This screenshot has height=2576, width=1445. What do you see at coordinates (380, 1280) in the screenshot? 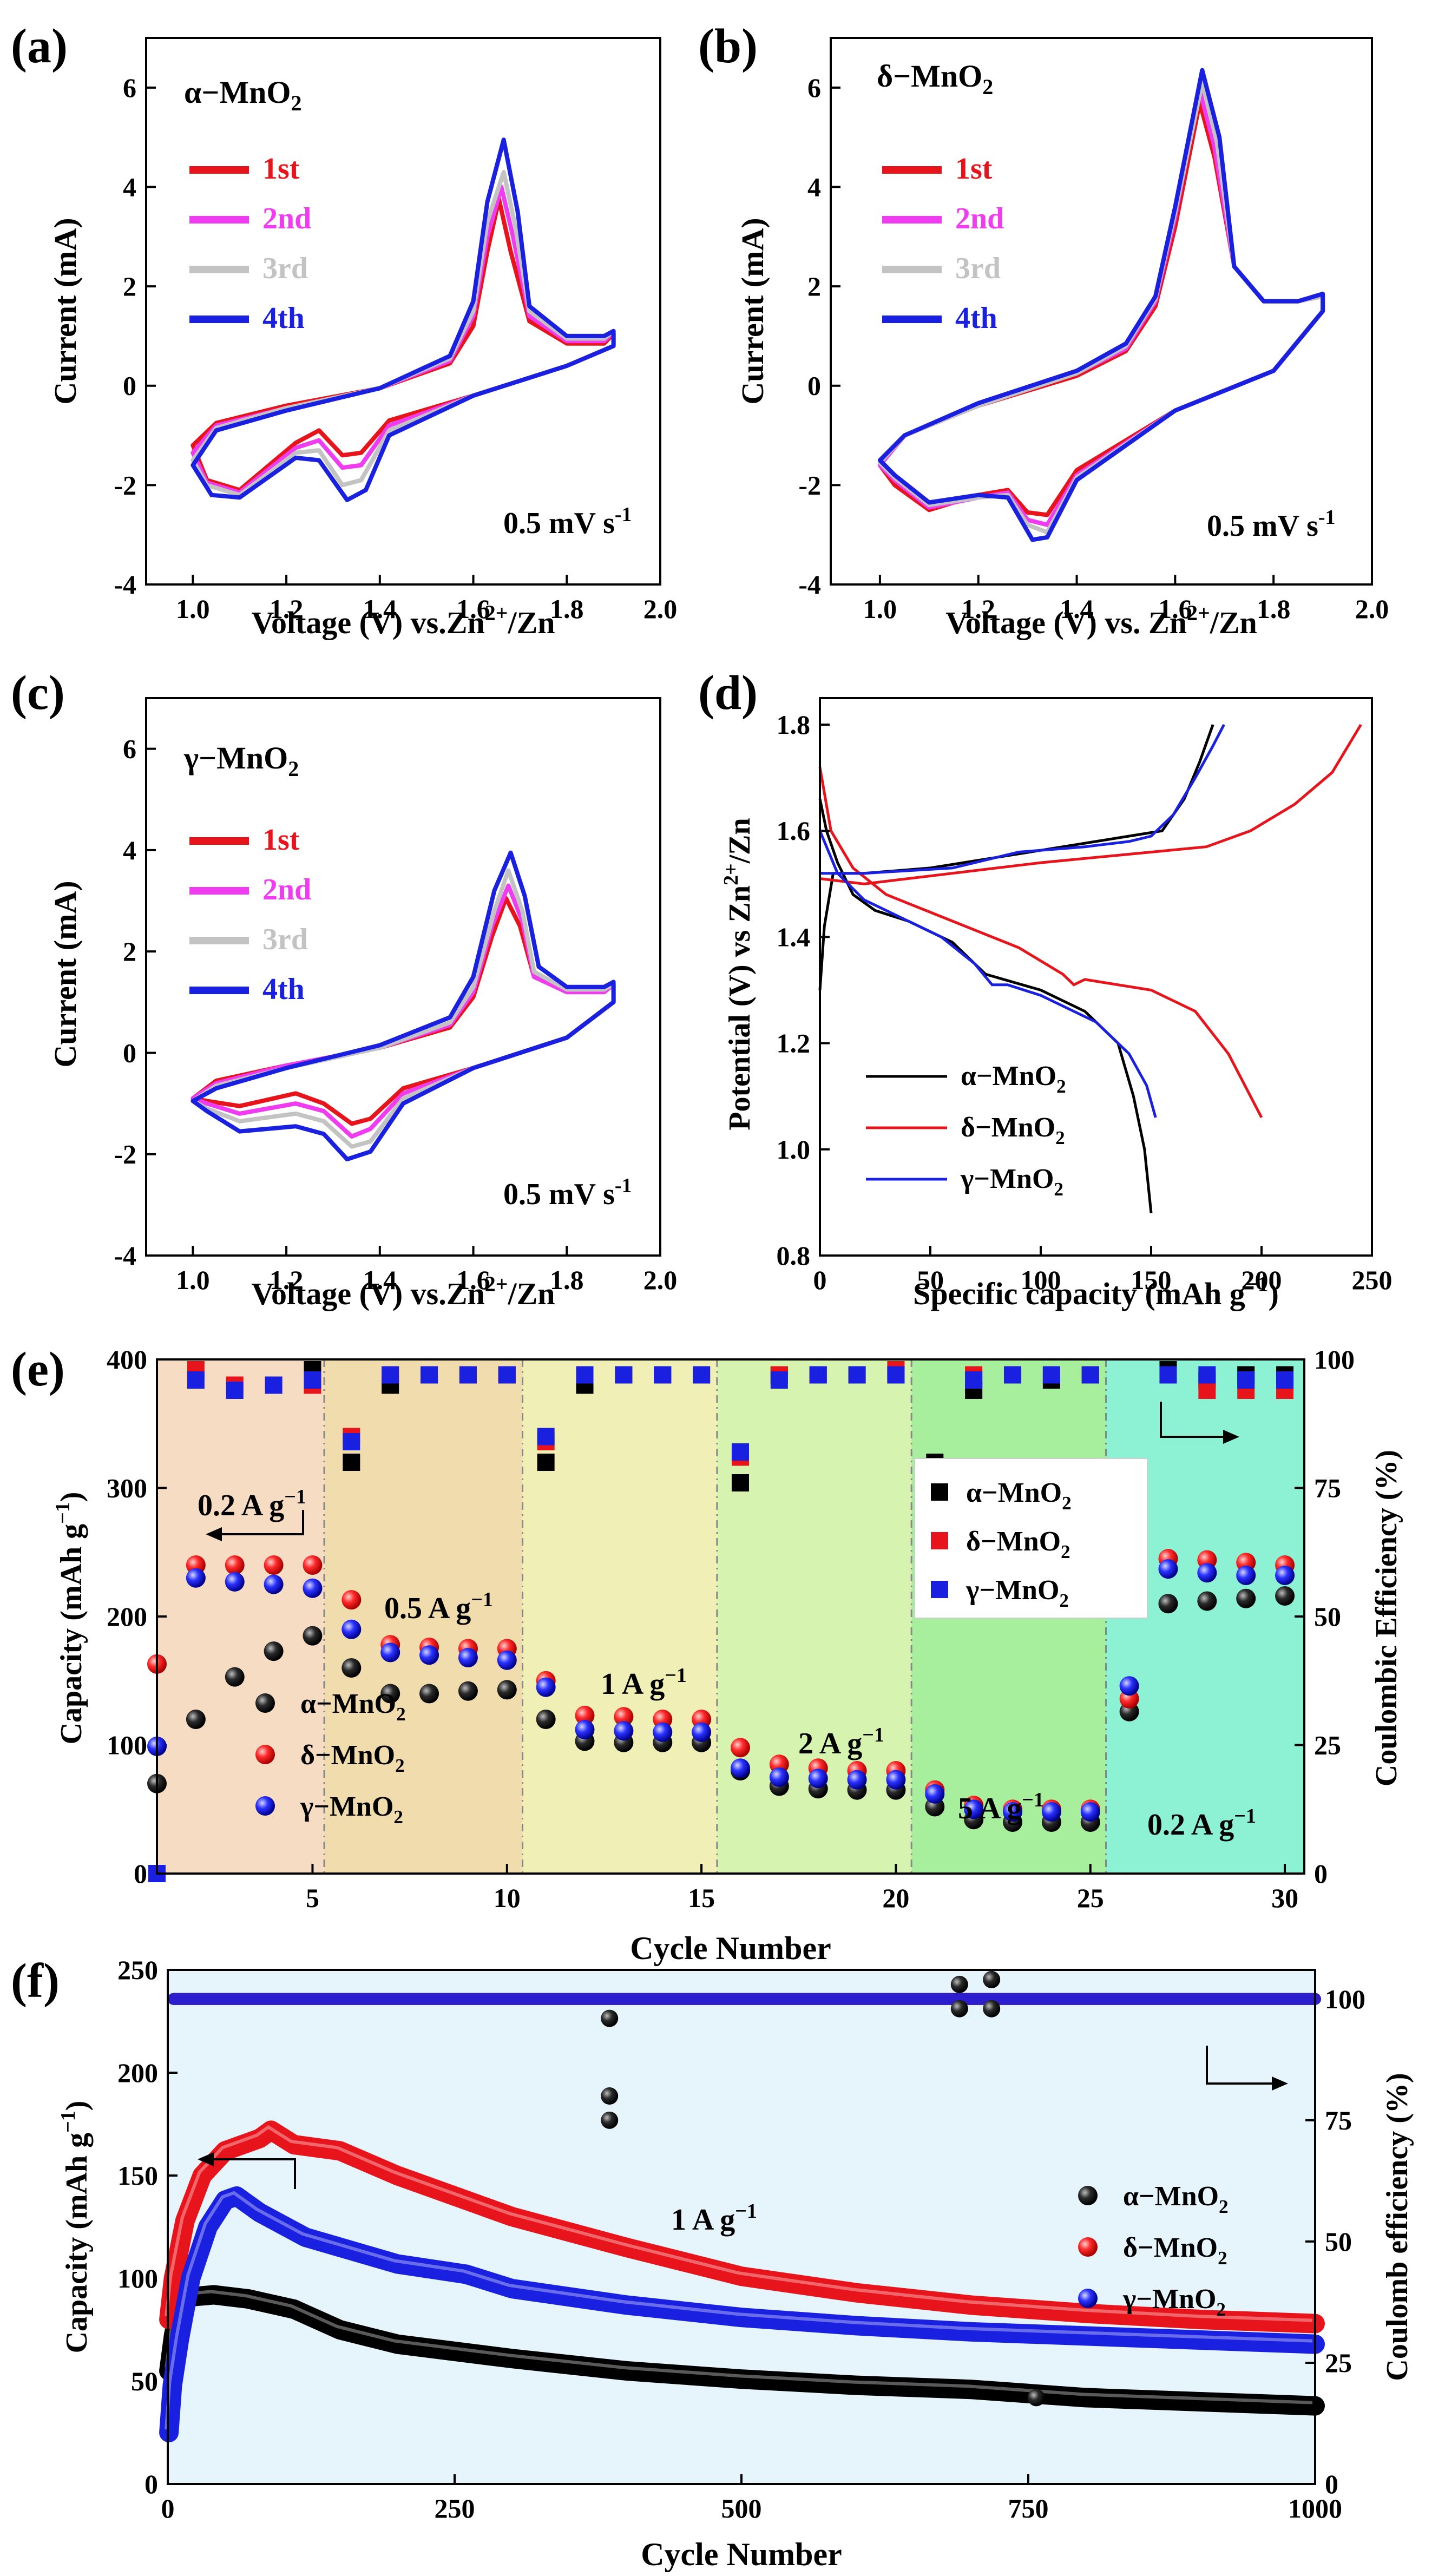
I see `x-tick-label: 1.4` at bounding box center [380, 1280].